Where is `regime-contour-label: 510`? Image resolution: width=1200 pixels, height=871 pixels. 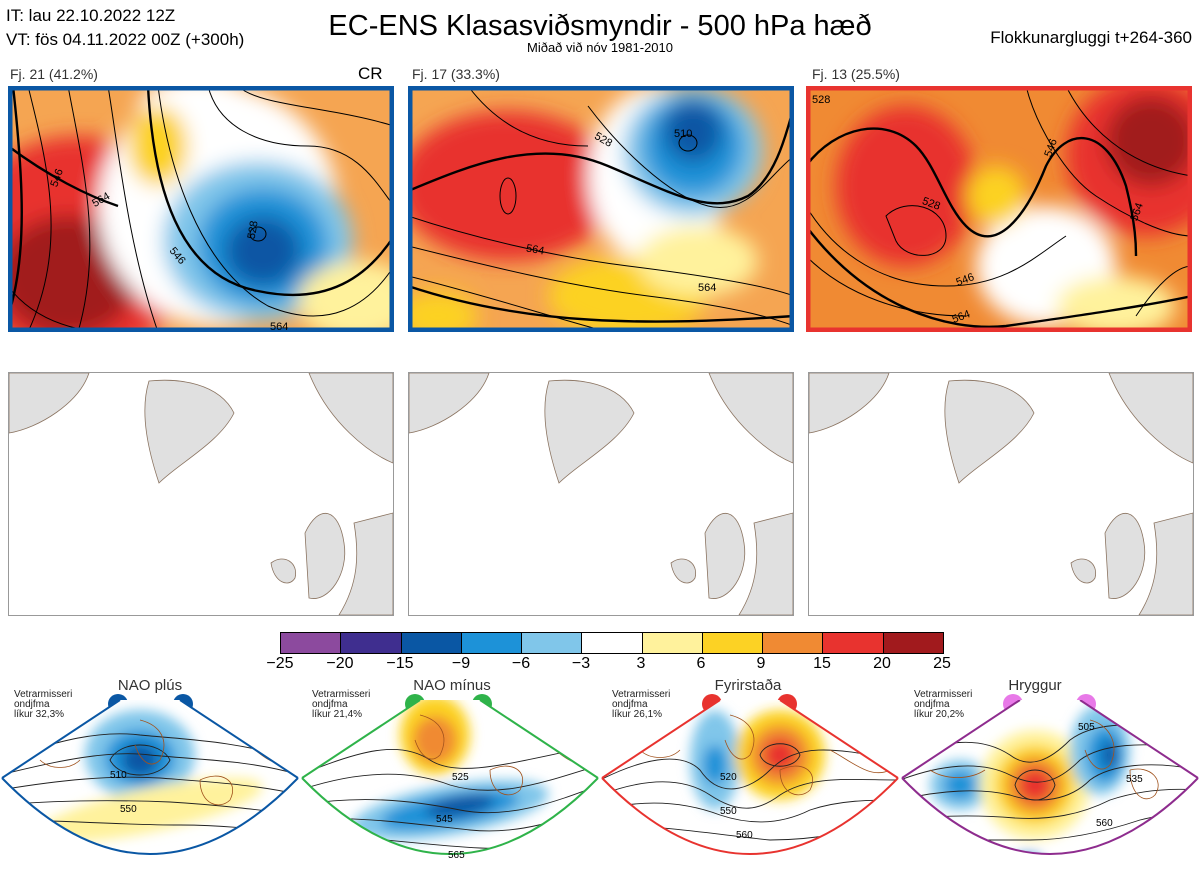 regime-contour-label: 510 is located at coordinates (118, 775).